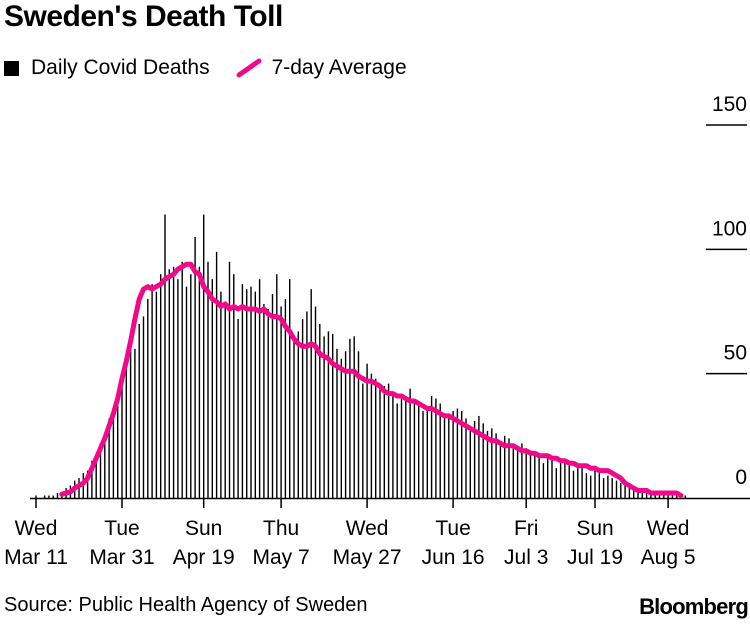 The width and height of the screenshot is (750, 624). I want to click on y-tick-label: 100, so click(729, 228).